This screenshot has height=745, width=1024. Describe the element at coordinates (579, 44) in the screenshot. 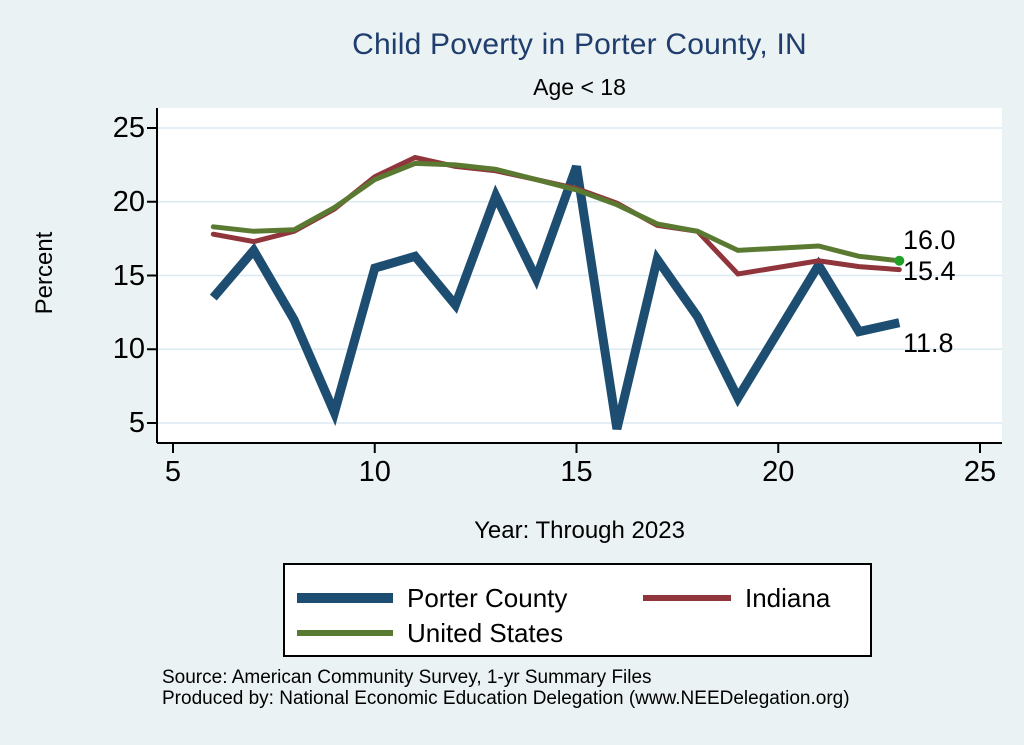

I see `chart-title: Child Poverty in Porter County, IN` at that location.